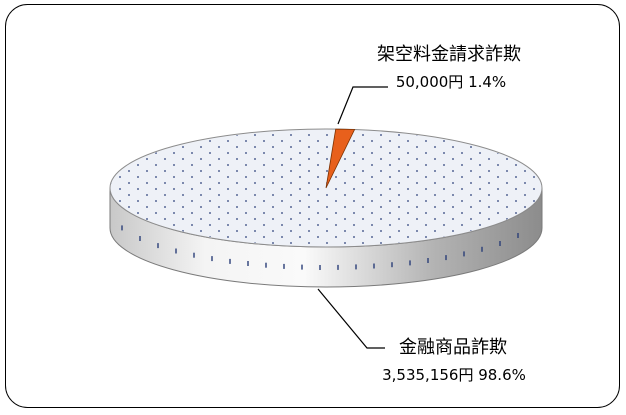 The height and width of the screenshot is (415, 626). I want to click on leader-line-large, so click(351, 318).